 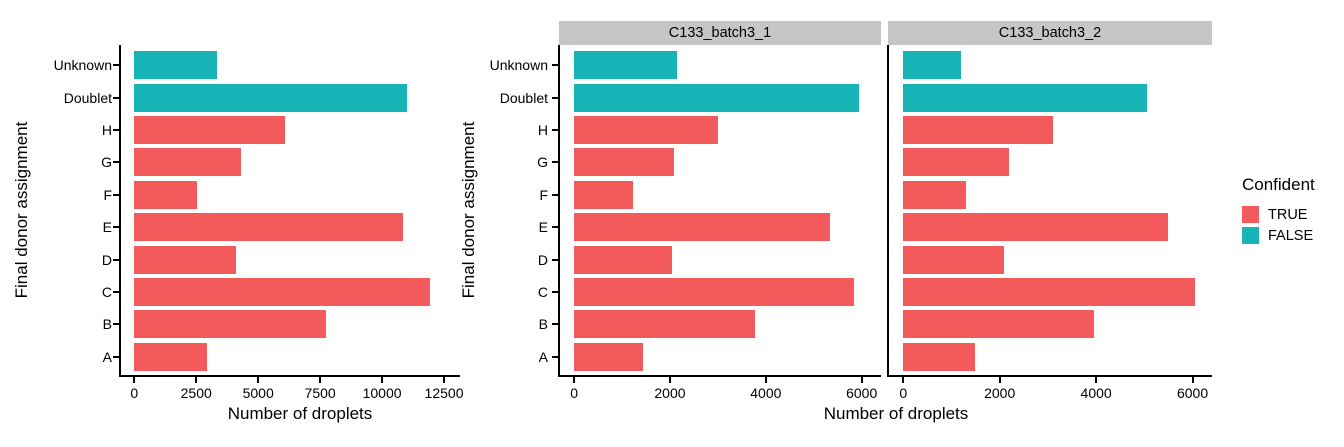 What do you see at coordinates (1278, 184) in the screenshot?
I see `legend-title: Confident` at bounding box center [1278, 184].